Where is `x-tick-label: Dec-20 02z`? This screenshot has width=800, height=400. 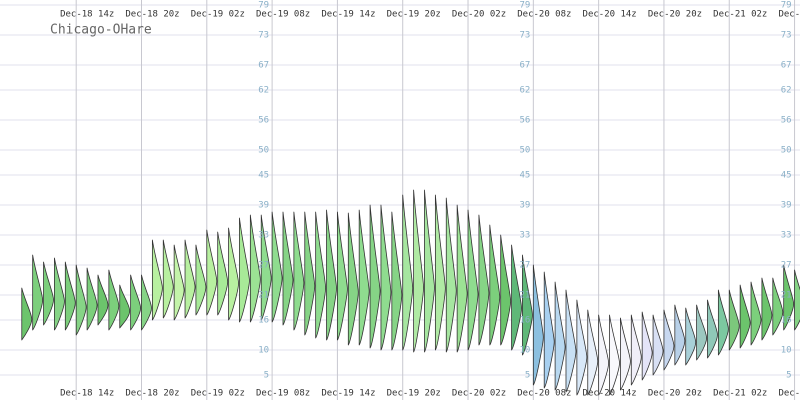 x-tick-label: Dec-20 02z is located at coordinates (479, 15).